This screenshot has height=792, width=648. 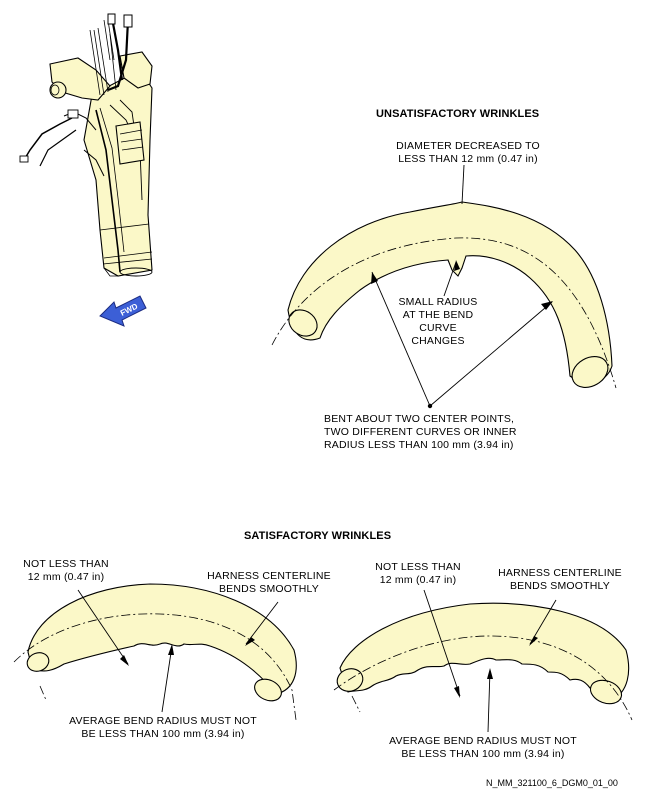 I want to click on satisfactory-harness-left, so click(x=155, y=652).